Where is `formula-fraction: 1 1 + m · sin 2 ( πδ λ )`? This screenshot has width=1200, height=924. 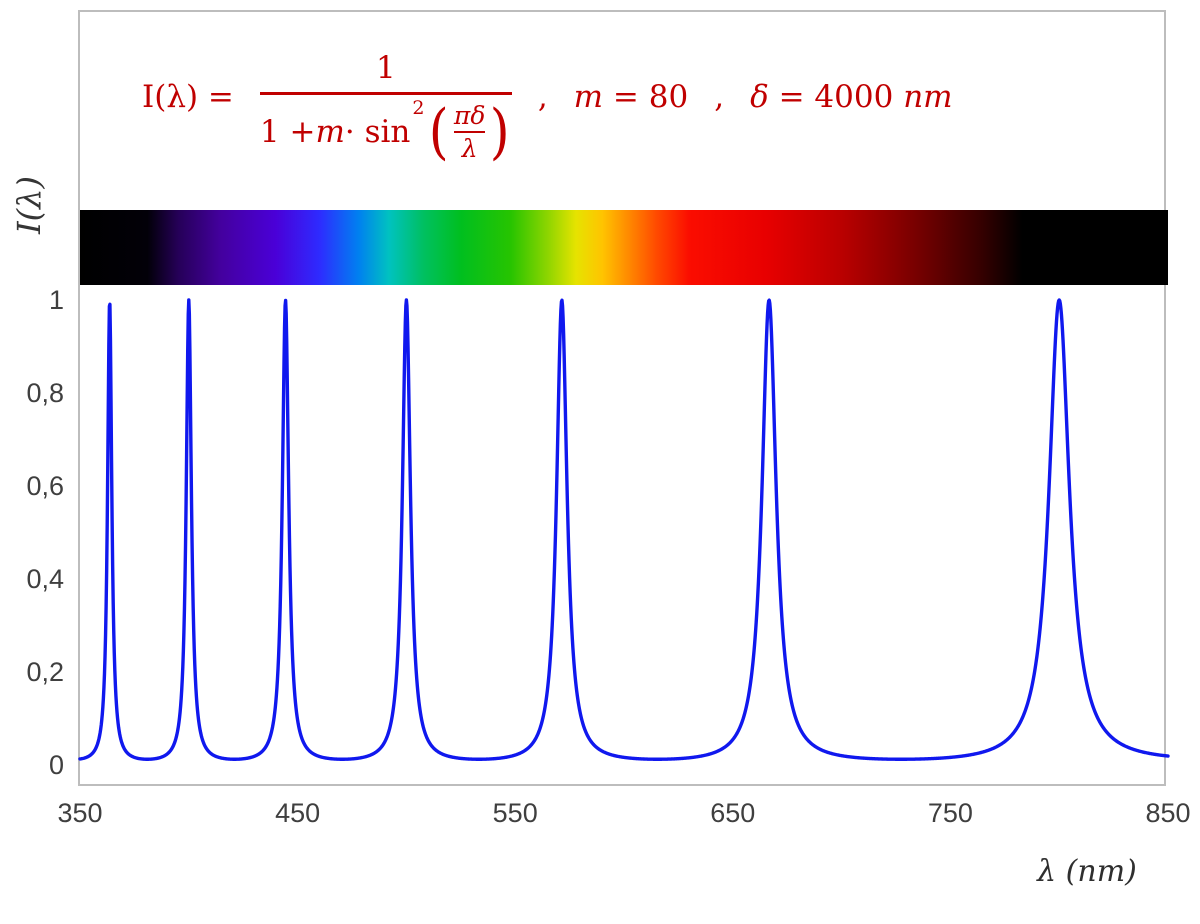 formula-fraction: 1 1 + m · sin 2 ( πδ λ ) is located at coordinates (385, 108).